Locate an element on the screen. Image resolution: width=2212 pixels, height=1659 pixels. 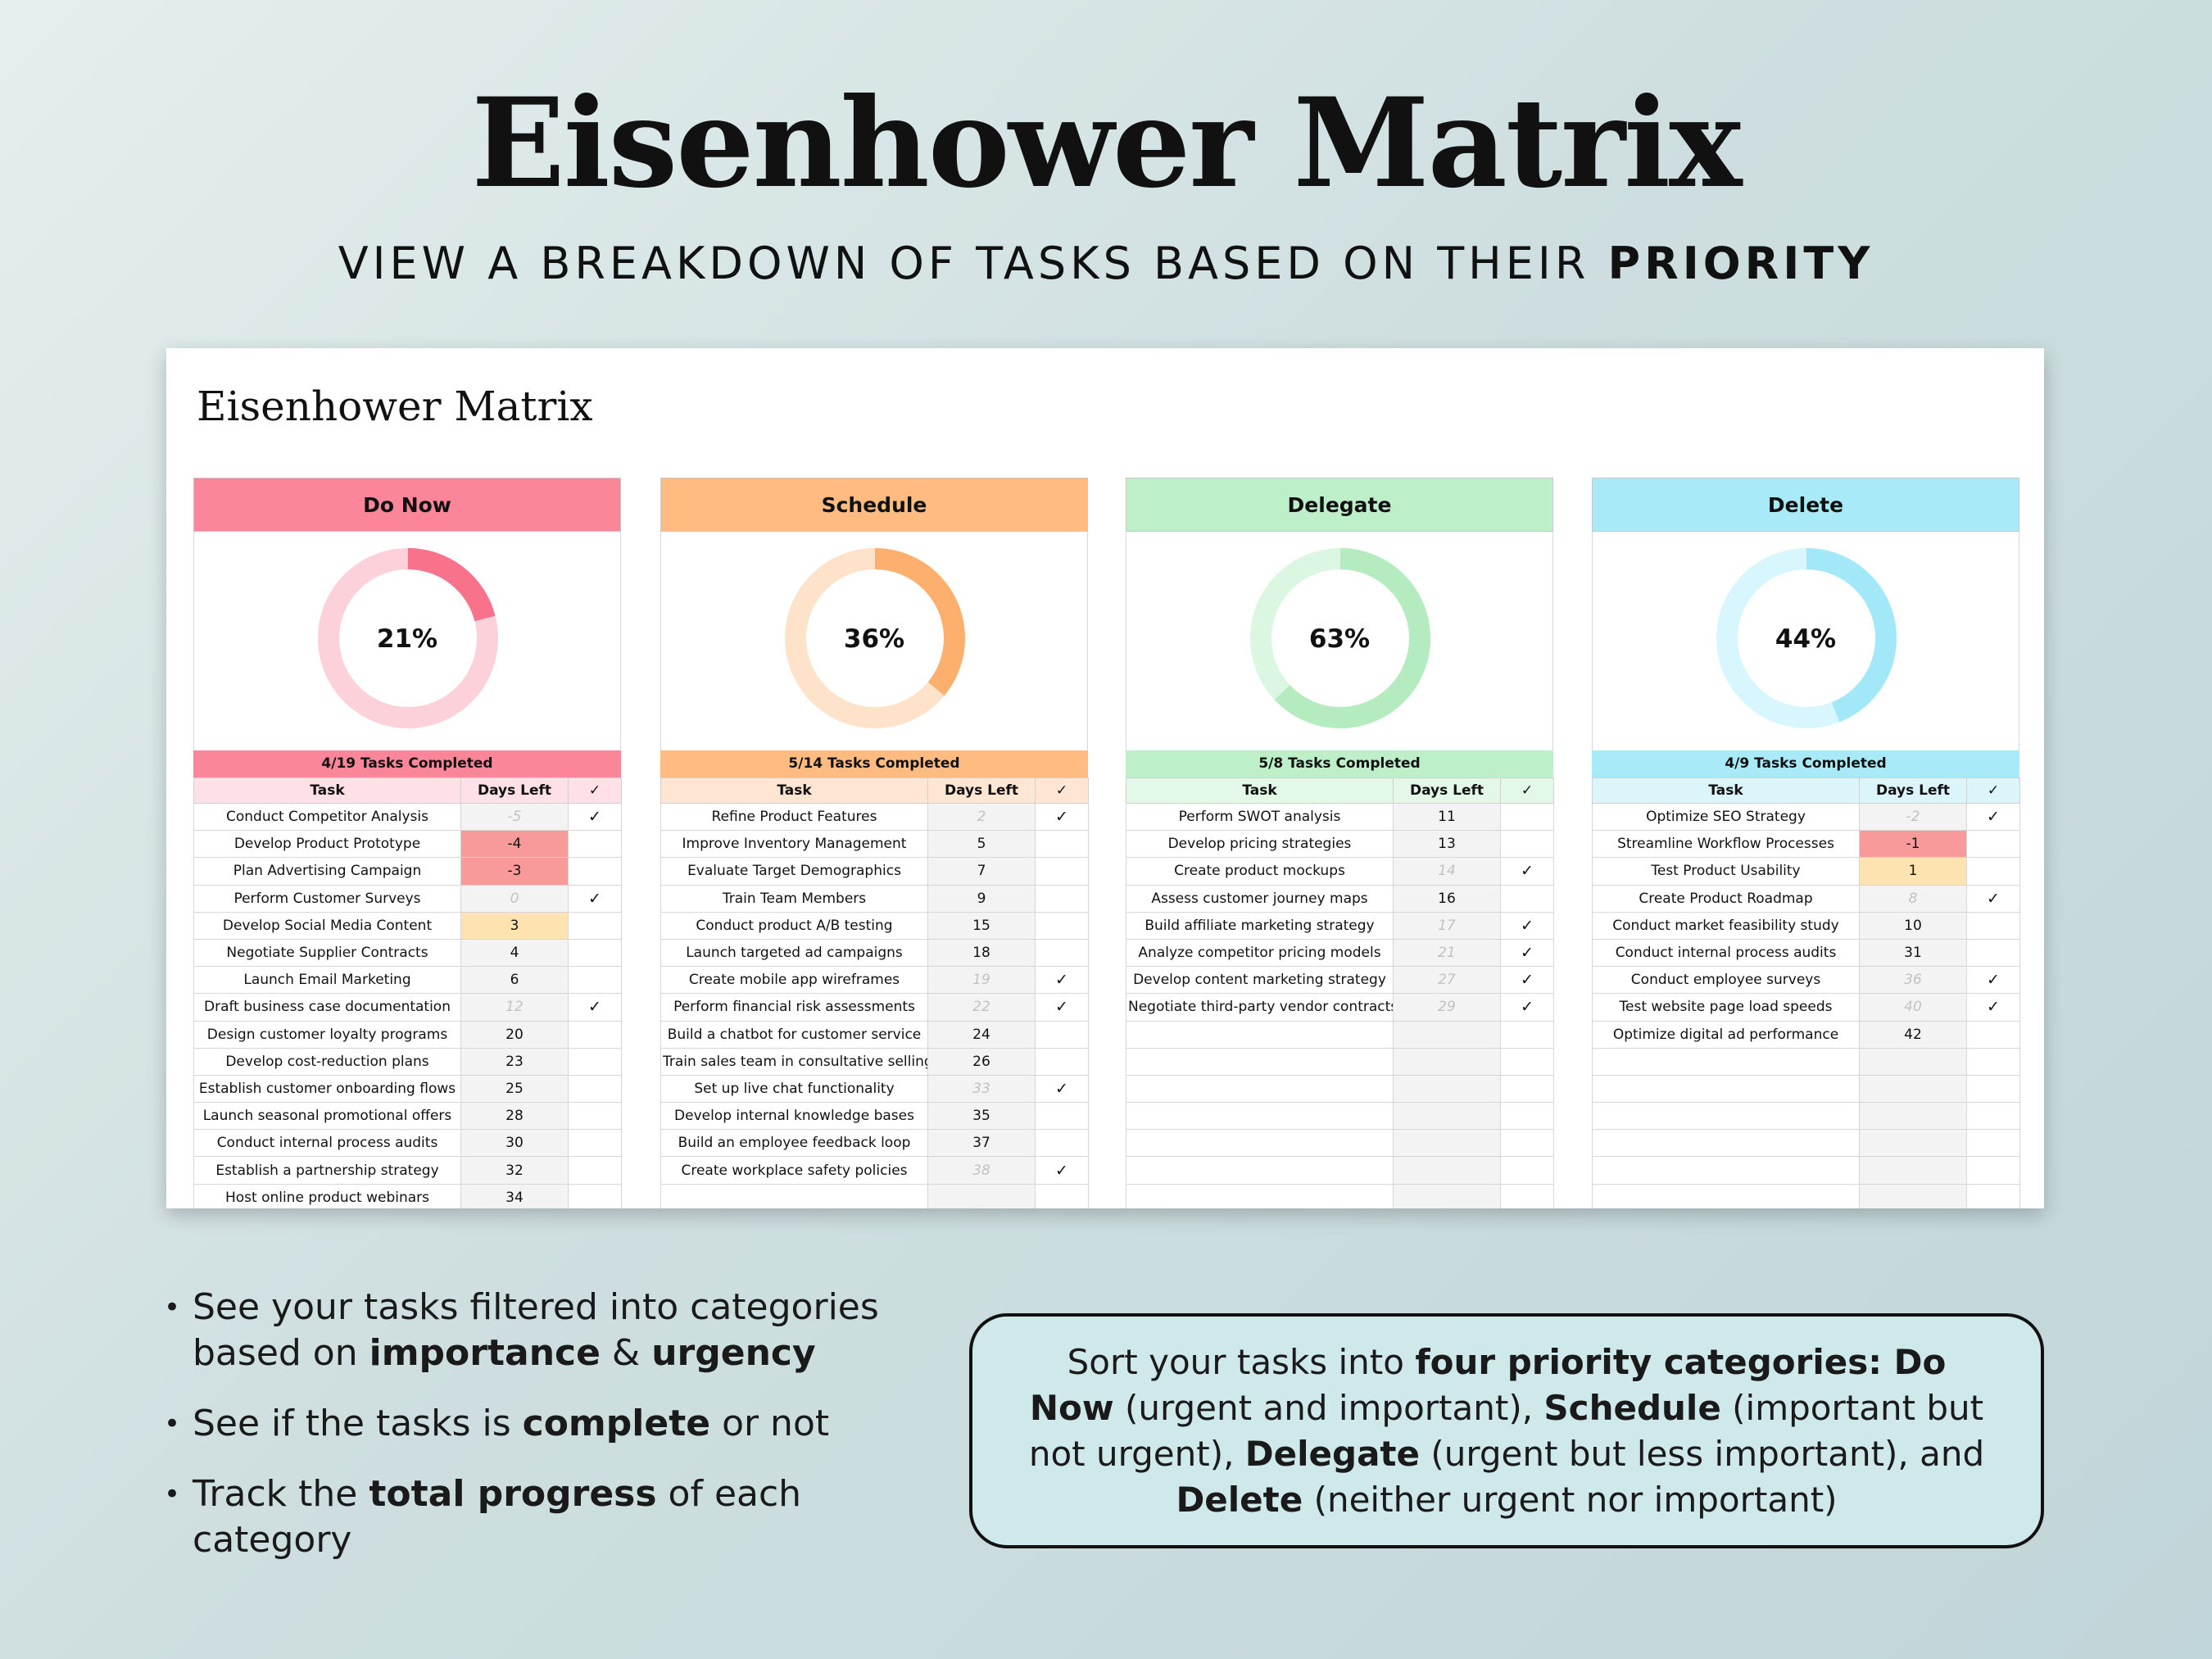
task-name: Design customer loyalty programs is located at coordinates (327, 1034).